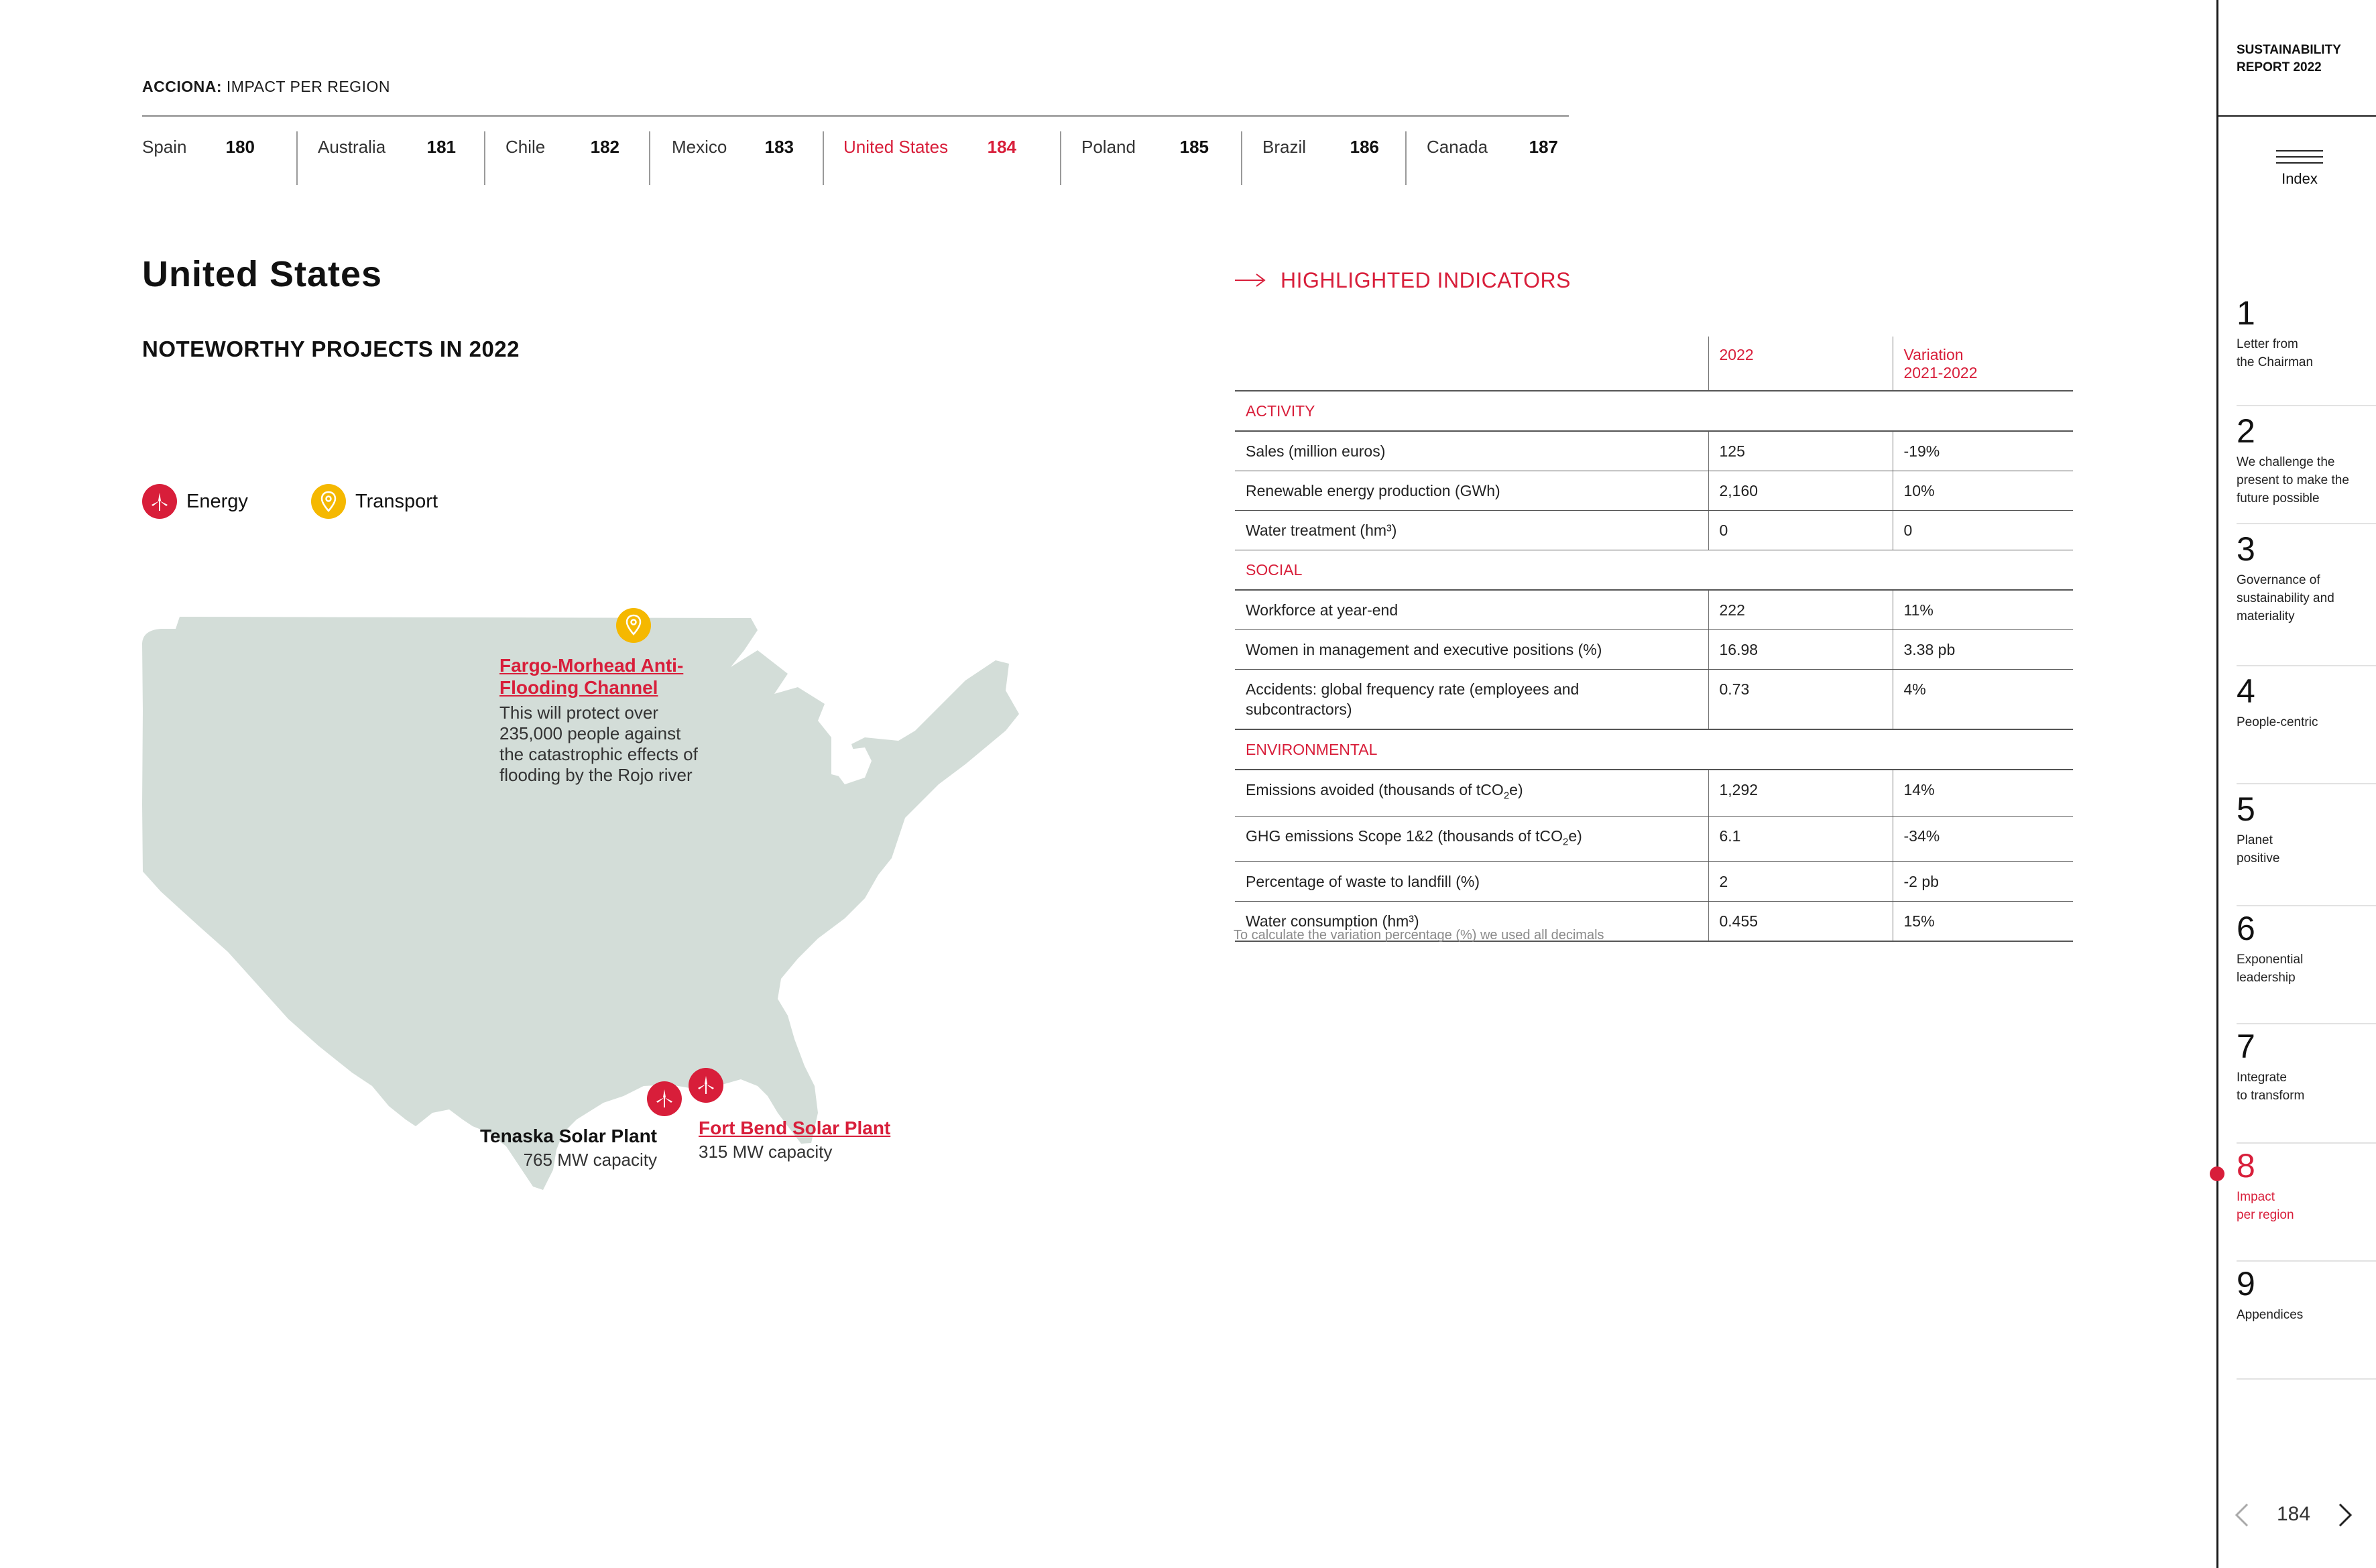 This screenshot has height=1568, width=2376. I want to click on table-row: Workforce at year-end 222 11%, so click(1654, 610).